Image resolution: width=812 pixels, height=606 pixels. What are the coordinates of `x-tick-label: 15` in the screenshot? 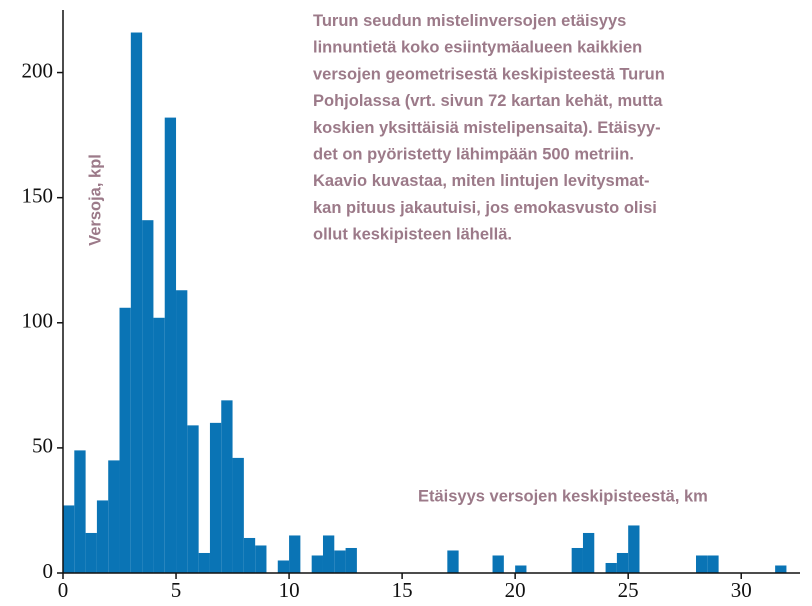 It's located at (402, 590).